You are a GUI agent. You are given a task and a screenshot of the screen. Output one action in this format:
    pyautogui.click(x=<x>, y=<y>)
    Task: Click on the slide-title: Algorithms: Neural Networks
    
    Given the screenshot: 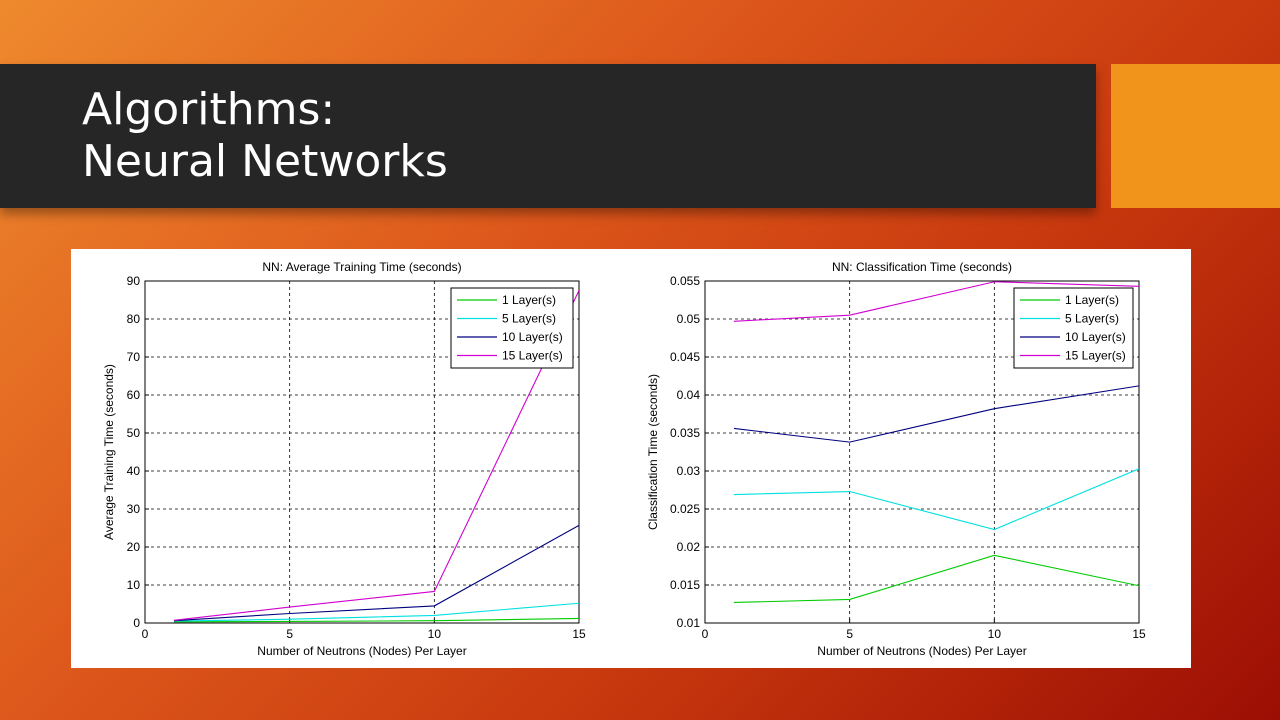 What is the action you would take?
    pyautogui.click(x=265, y=136)
    